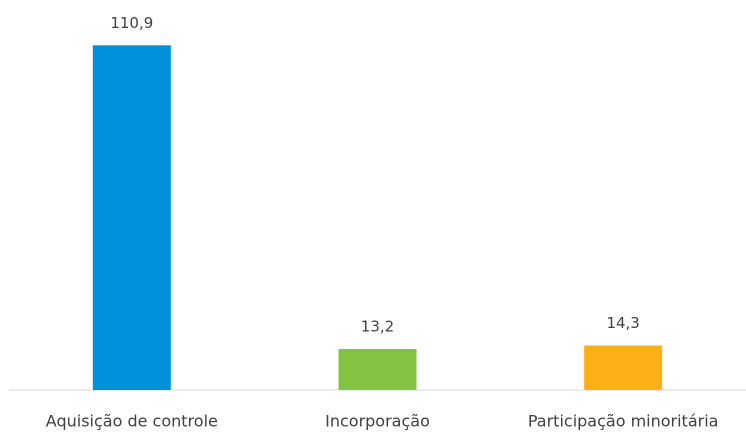 The height and width of the screenshot is (434, 746). Describe the element at coordinates (131, 23) in the screenshot. I see `value-label: 110,9` at that location.